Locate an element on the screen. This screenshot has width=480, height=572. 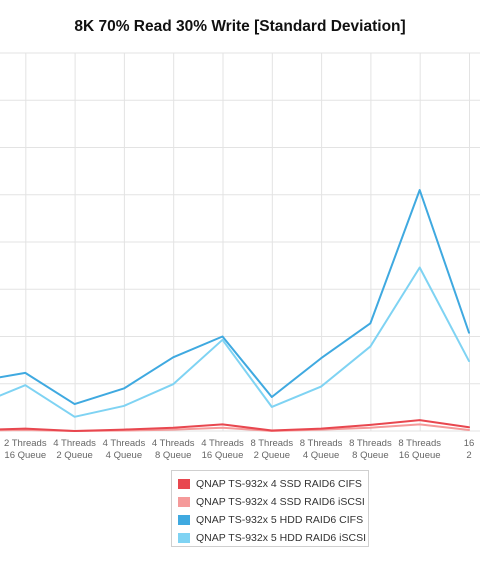
legend-item: QNAP TS-932x 4 SSD RAID6 CIFS is located at coordinates (273, 484).